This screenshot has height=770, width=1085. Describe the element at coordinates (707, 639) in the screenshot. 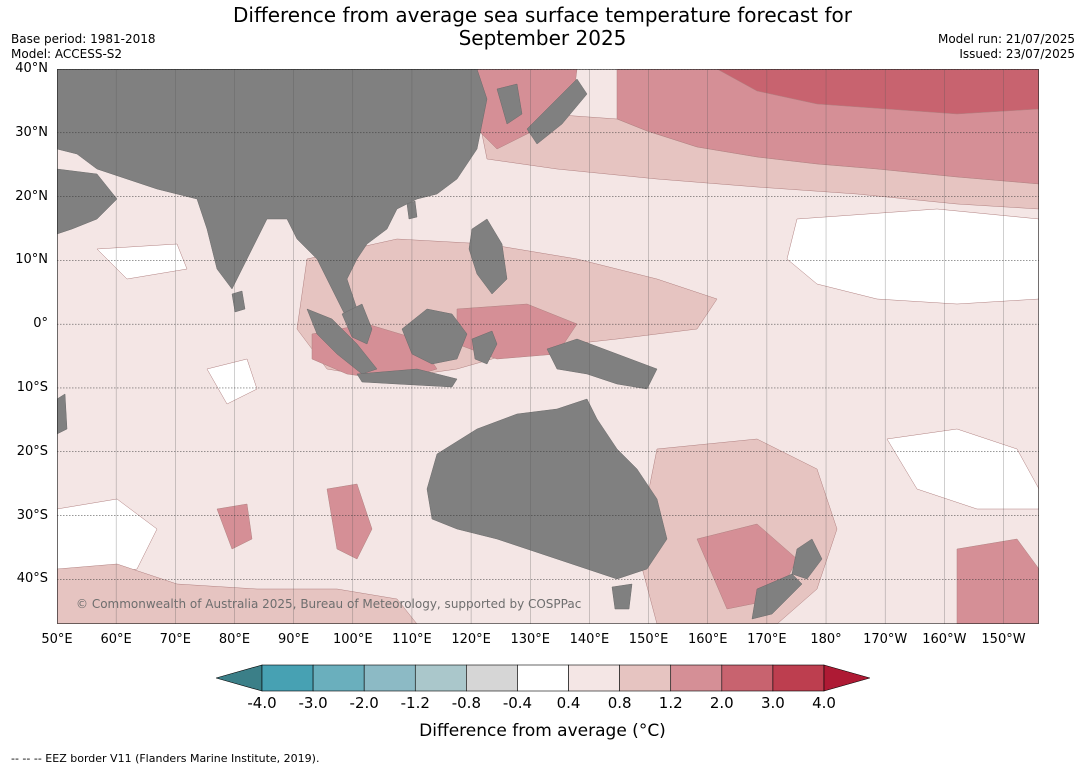

I see `longitude-label: 160°E` at that location.